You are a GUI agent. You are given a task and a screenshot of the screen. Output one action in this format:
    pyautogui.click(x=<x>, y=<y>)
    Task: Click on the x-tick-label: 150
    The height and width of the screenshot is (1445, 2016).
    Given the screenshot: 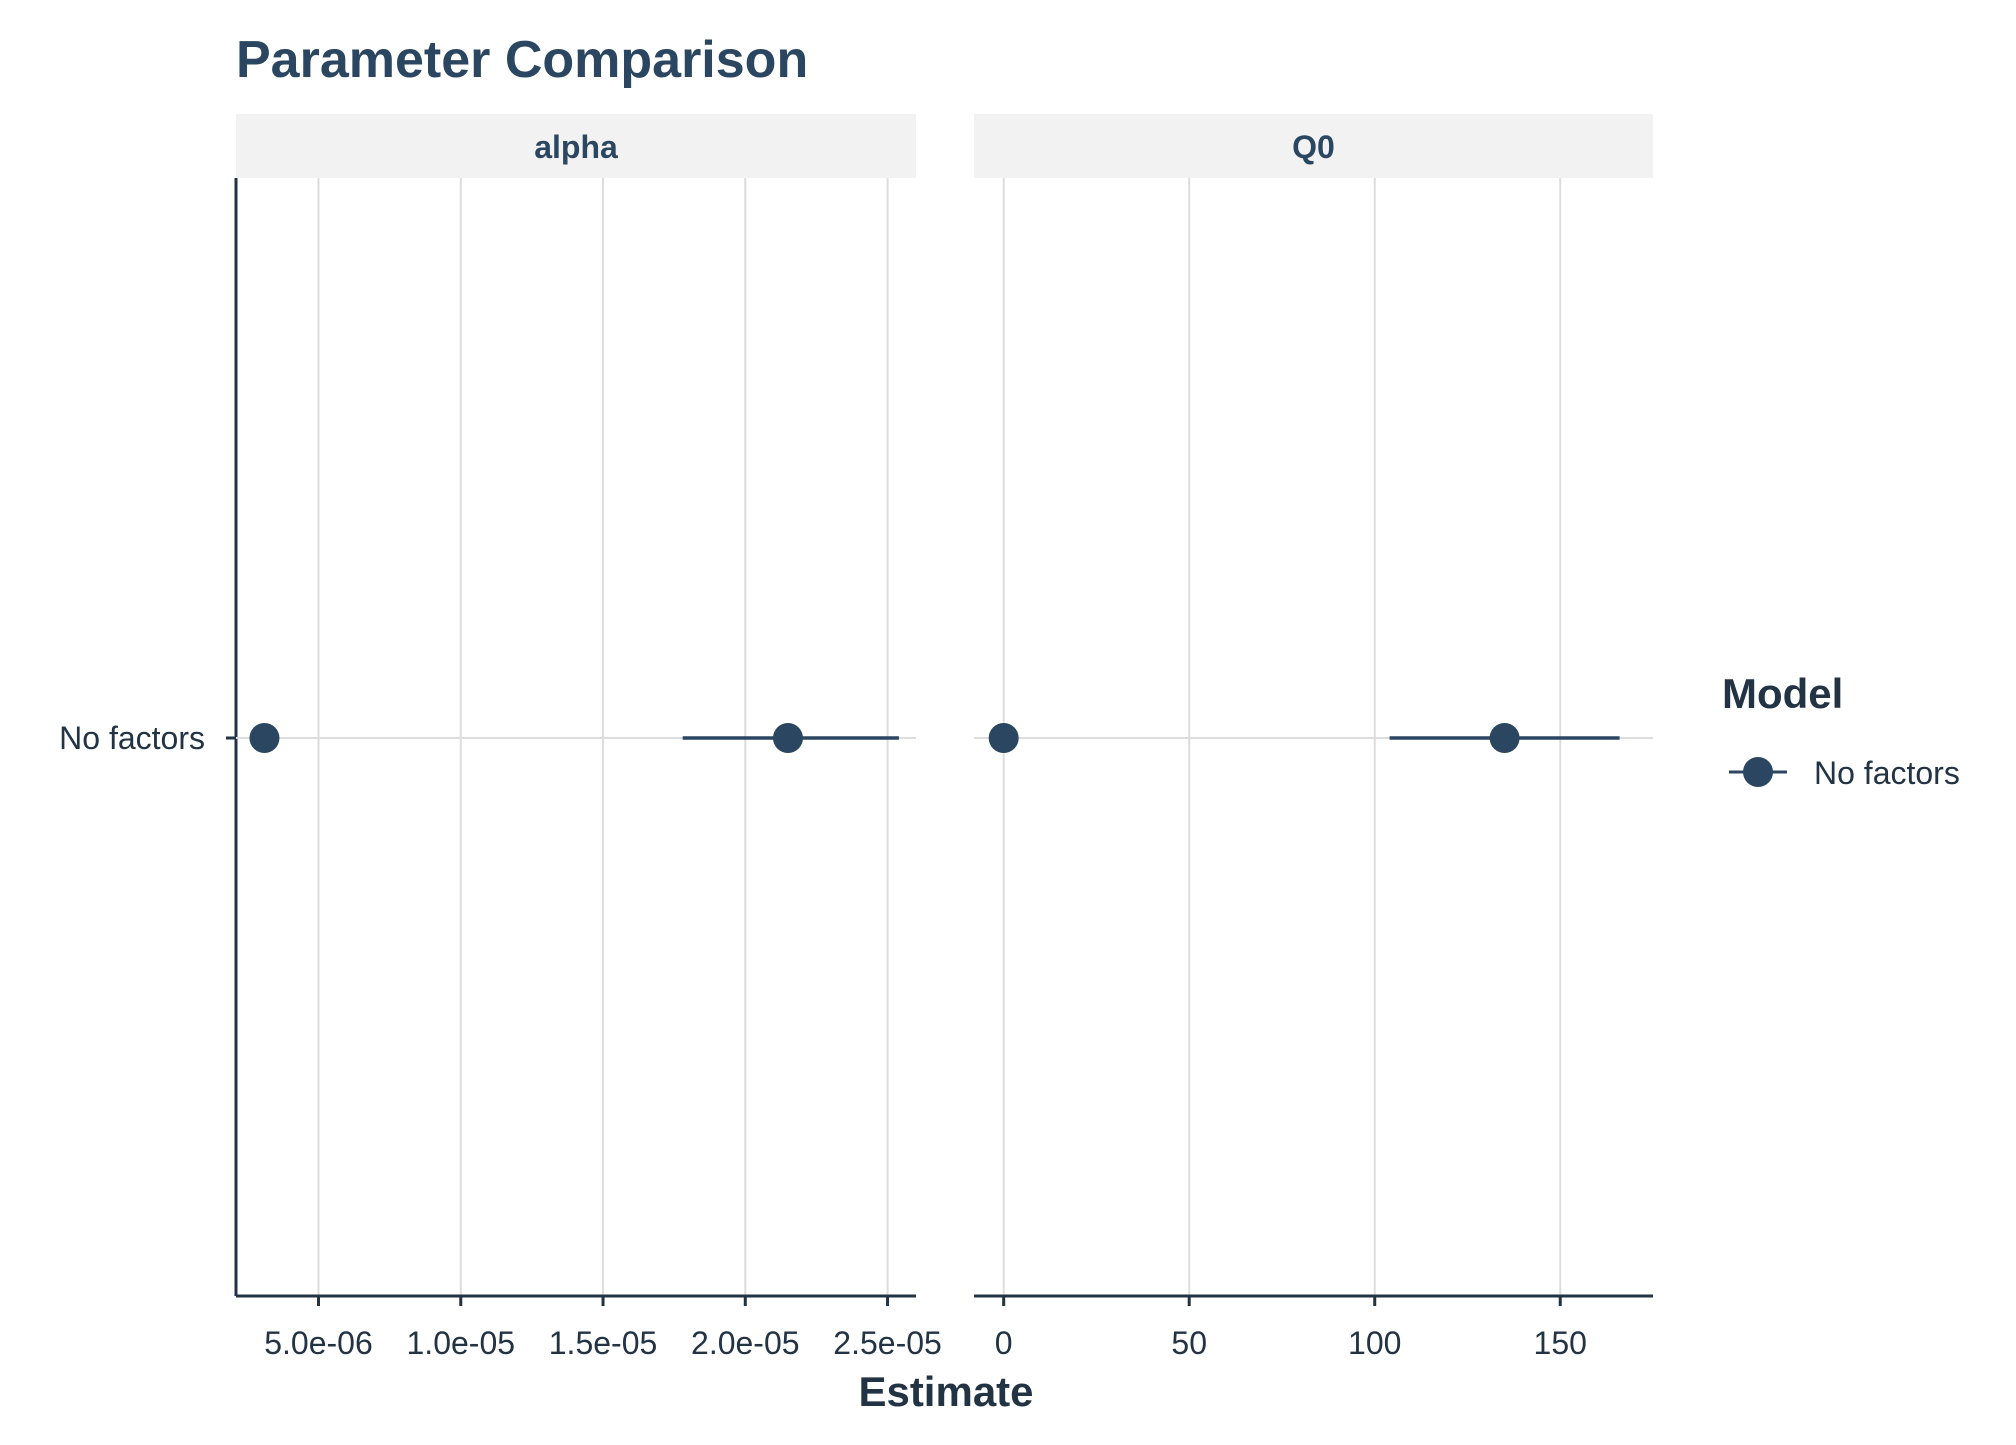 What is the action you would take?
    pyautogui.click(x=1560, y=1343)
    